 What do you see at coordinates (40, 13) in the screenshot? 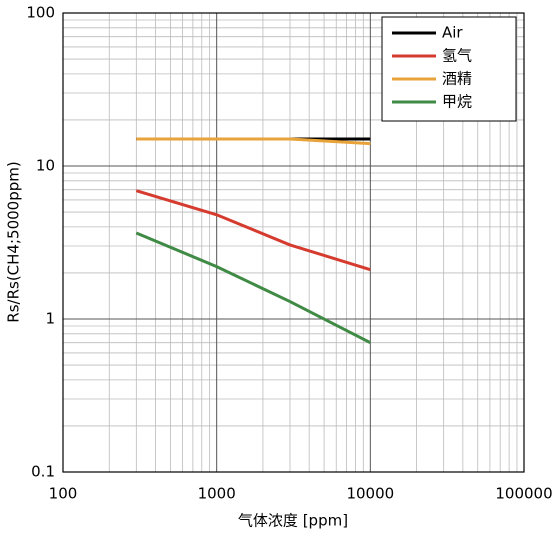
I see `y-tick-label: 100` at bounding box center [40, 13].